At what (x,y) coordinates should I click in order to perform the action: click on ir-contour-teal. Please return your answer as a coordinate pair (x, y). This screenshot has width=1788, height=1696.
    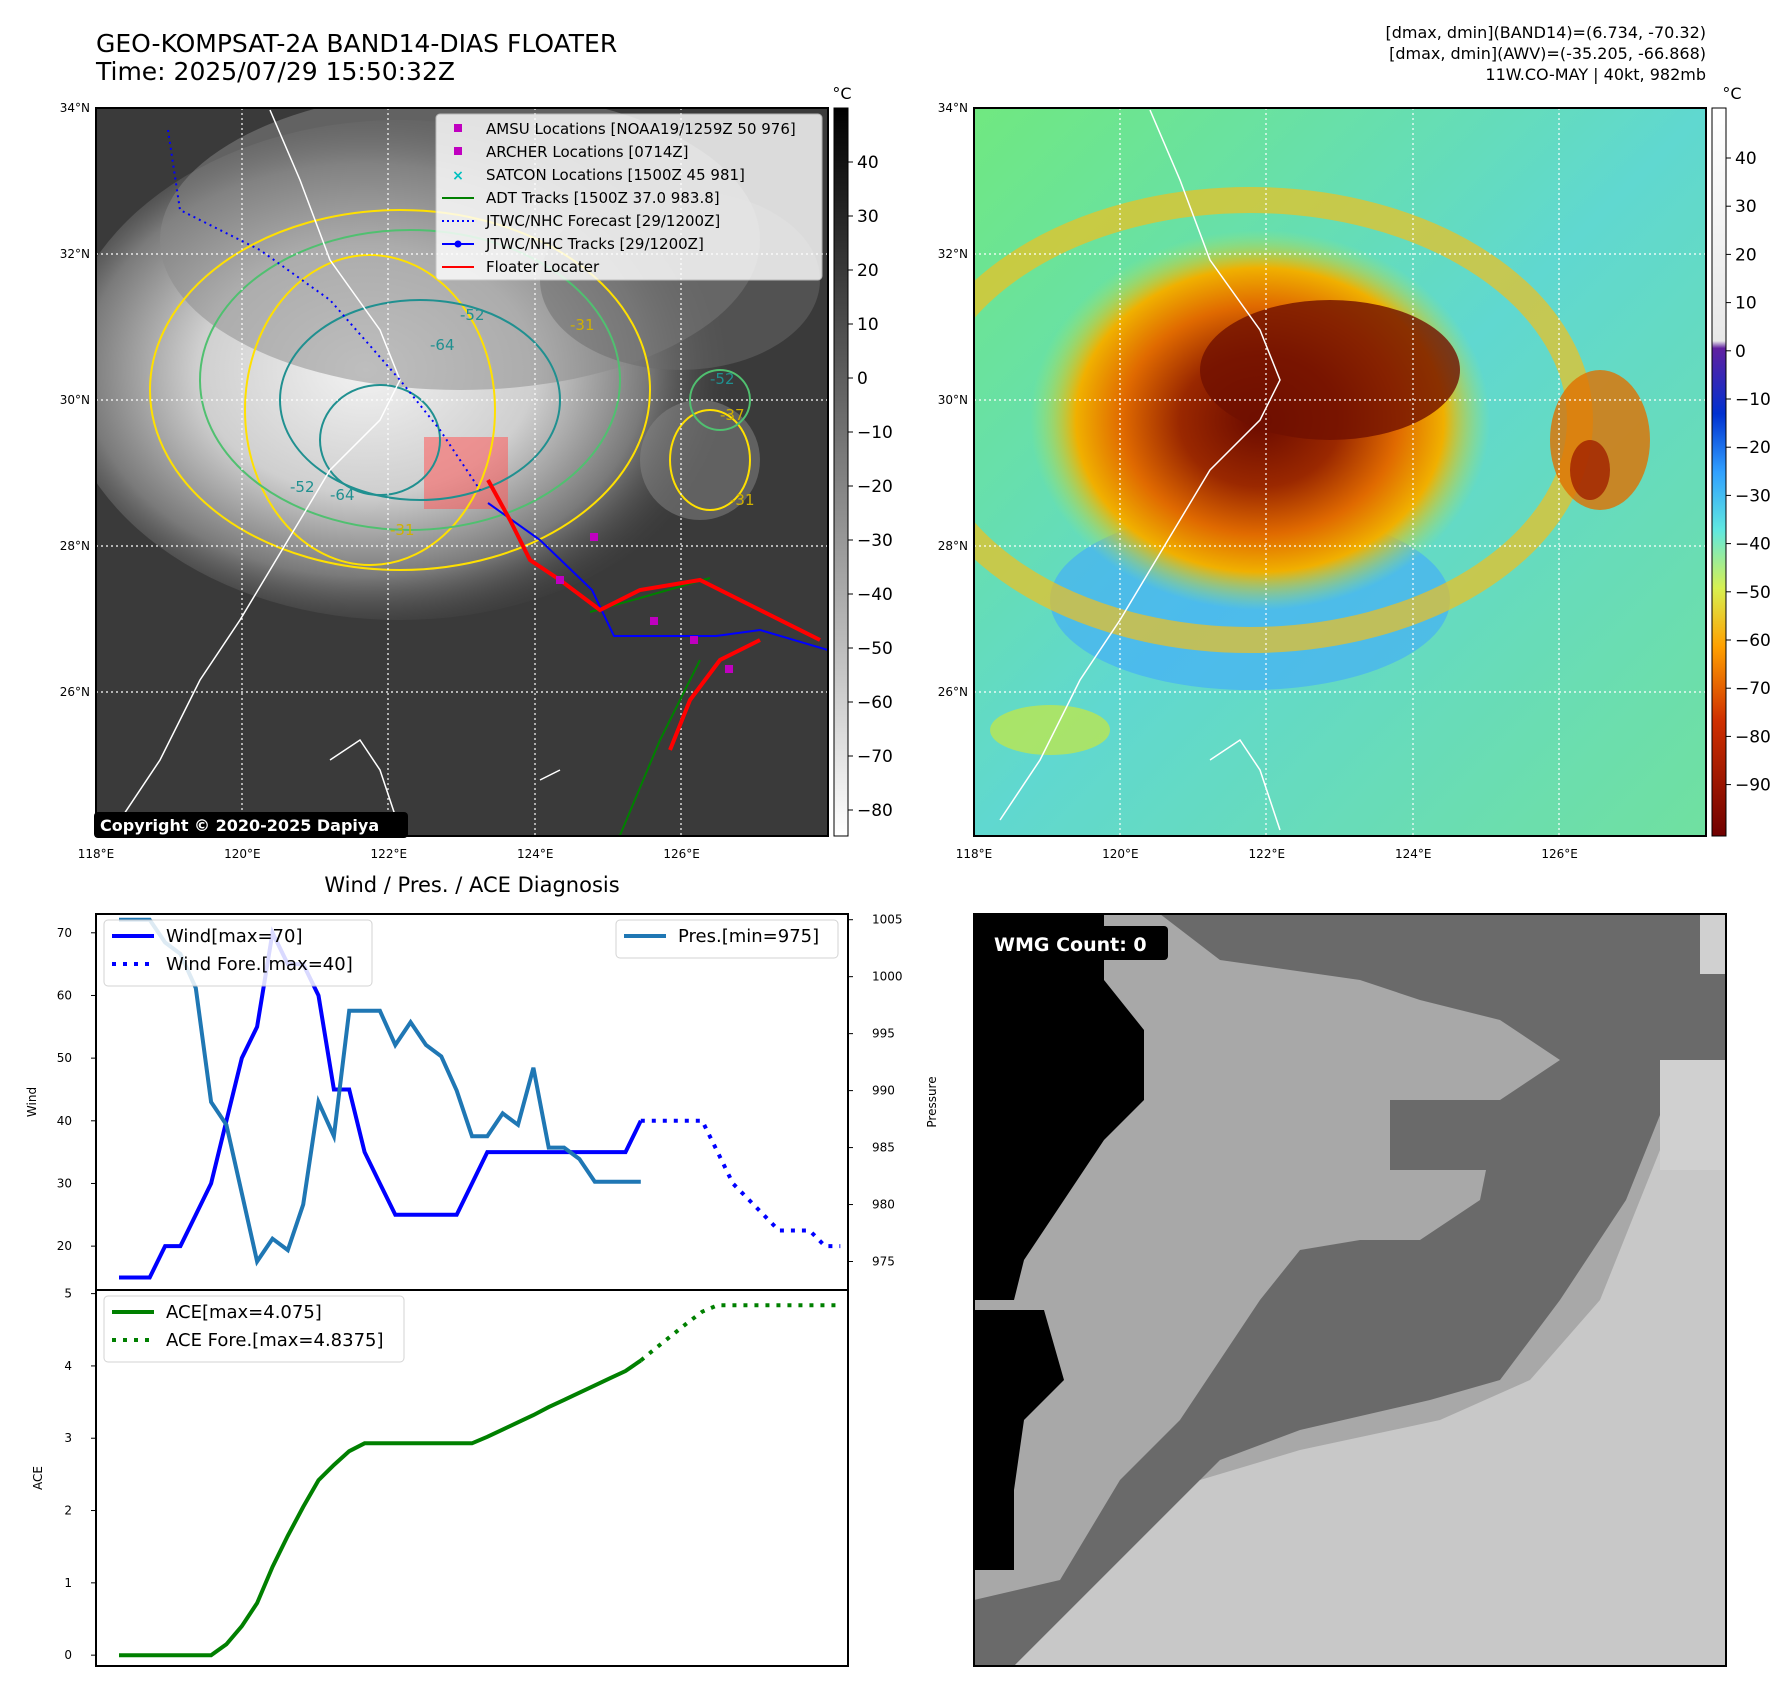
    Looking at the image, I should click on (420, 400).